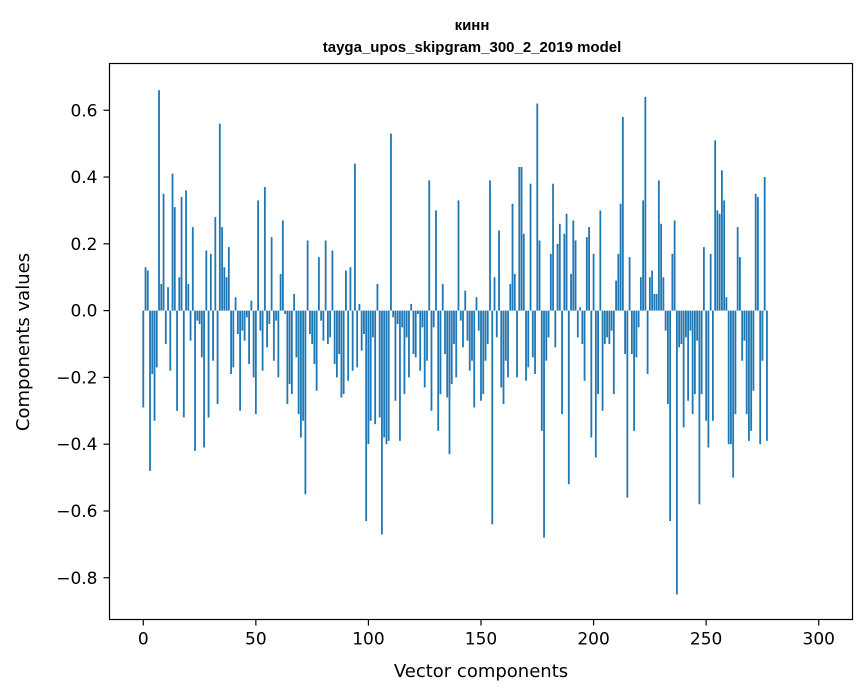 This screenshot has width=867, height=696. I want to click on x-axis: 0 50 100 150 200 250 300, so click(486, 634).